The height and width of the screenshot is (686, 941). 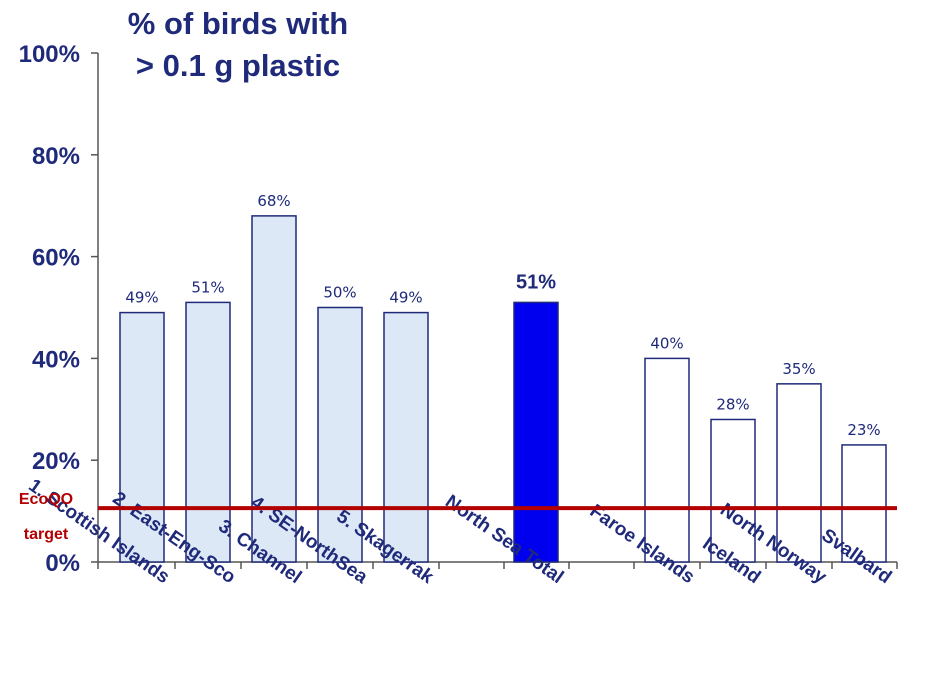 What do you see at coordinates (666, 343) in the screenshot?
I see `data-label: 40%` at bounding box center [666, 343].